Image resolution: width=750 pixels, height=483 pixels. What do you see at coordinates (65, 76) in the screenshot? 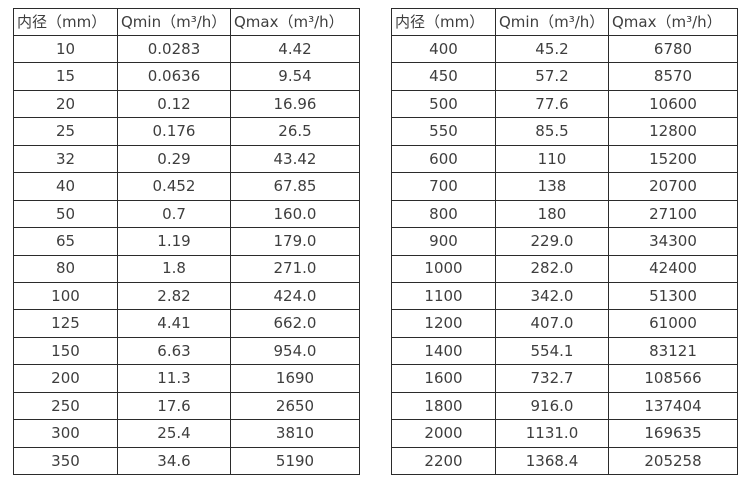
I see `table-cell: 15` at bounding box center [65, 76].